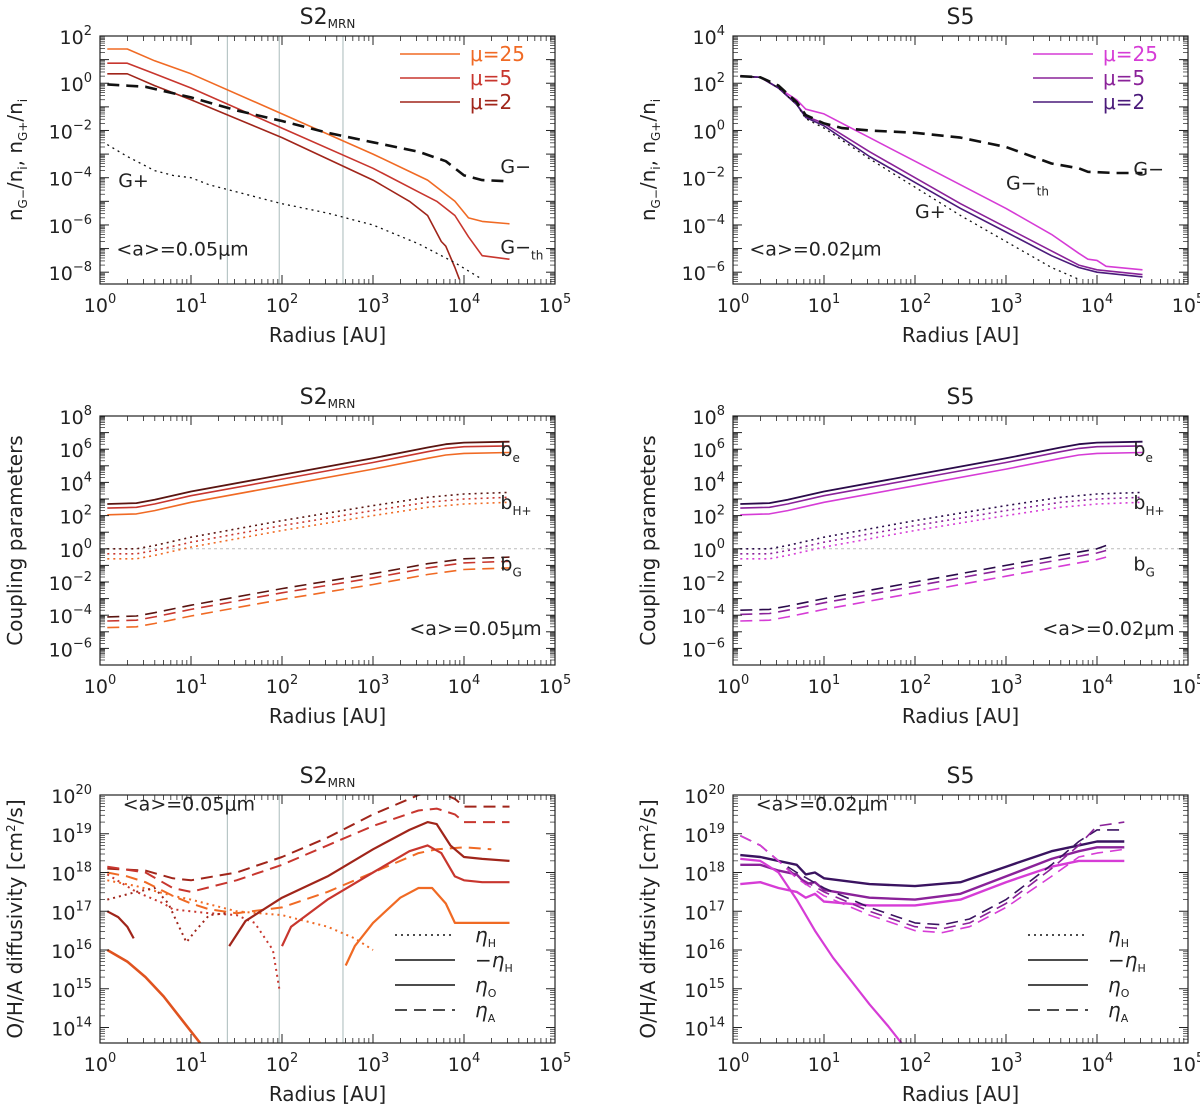 The height and width of the screenshot is (1108, 1200). What do you see at coordinates (485, 1011) in the screenshot?
I see `legend-label: ηA` at bounding box center [485, 1011].